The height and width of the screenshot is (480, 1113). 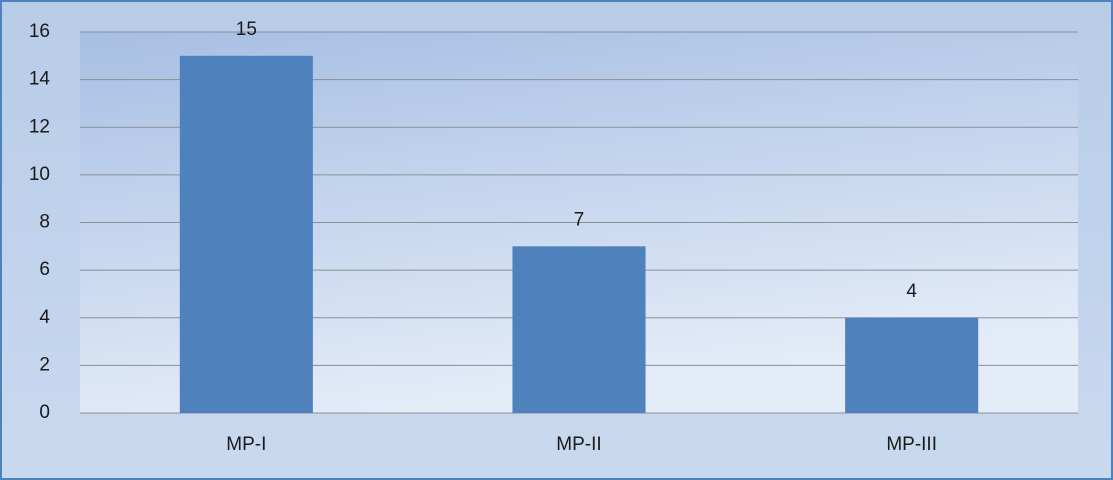 What do you see at coordinates (246, 444) in the screenshot?
I see `x-tick-label: MP-I` at bounding box center [246, 444].